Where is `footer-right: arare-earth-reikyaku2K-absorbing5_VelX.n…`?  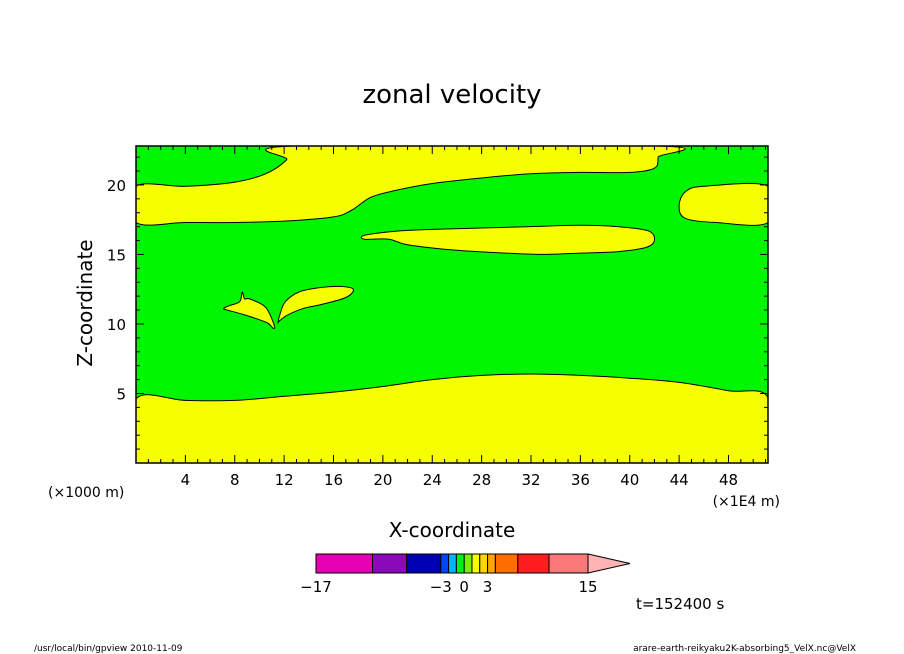
footer-right: arare-earth-reikyaku2K-absorbing5_VelX.n… is located at coordinates (744, 649).